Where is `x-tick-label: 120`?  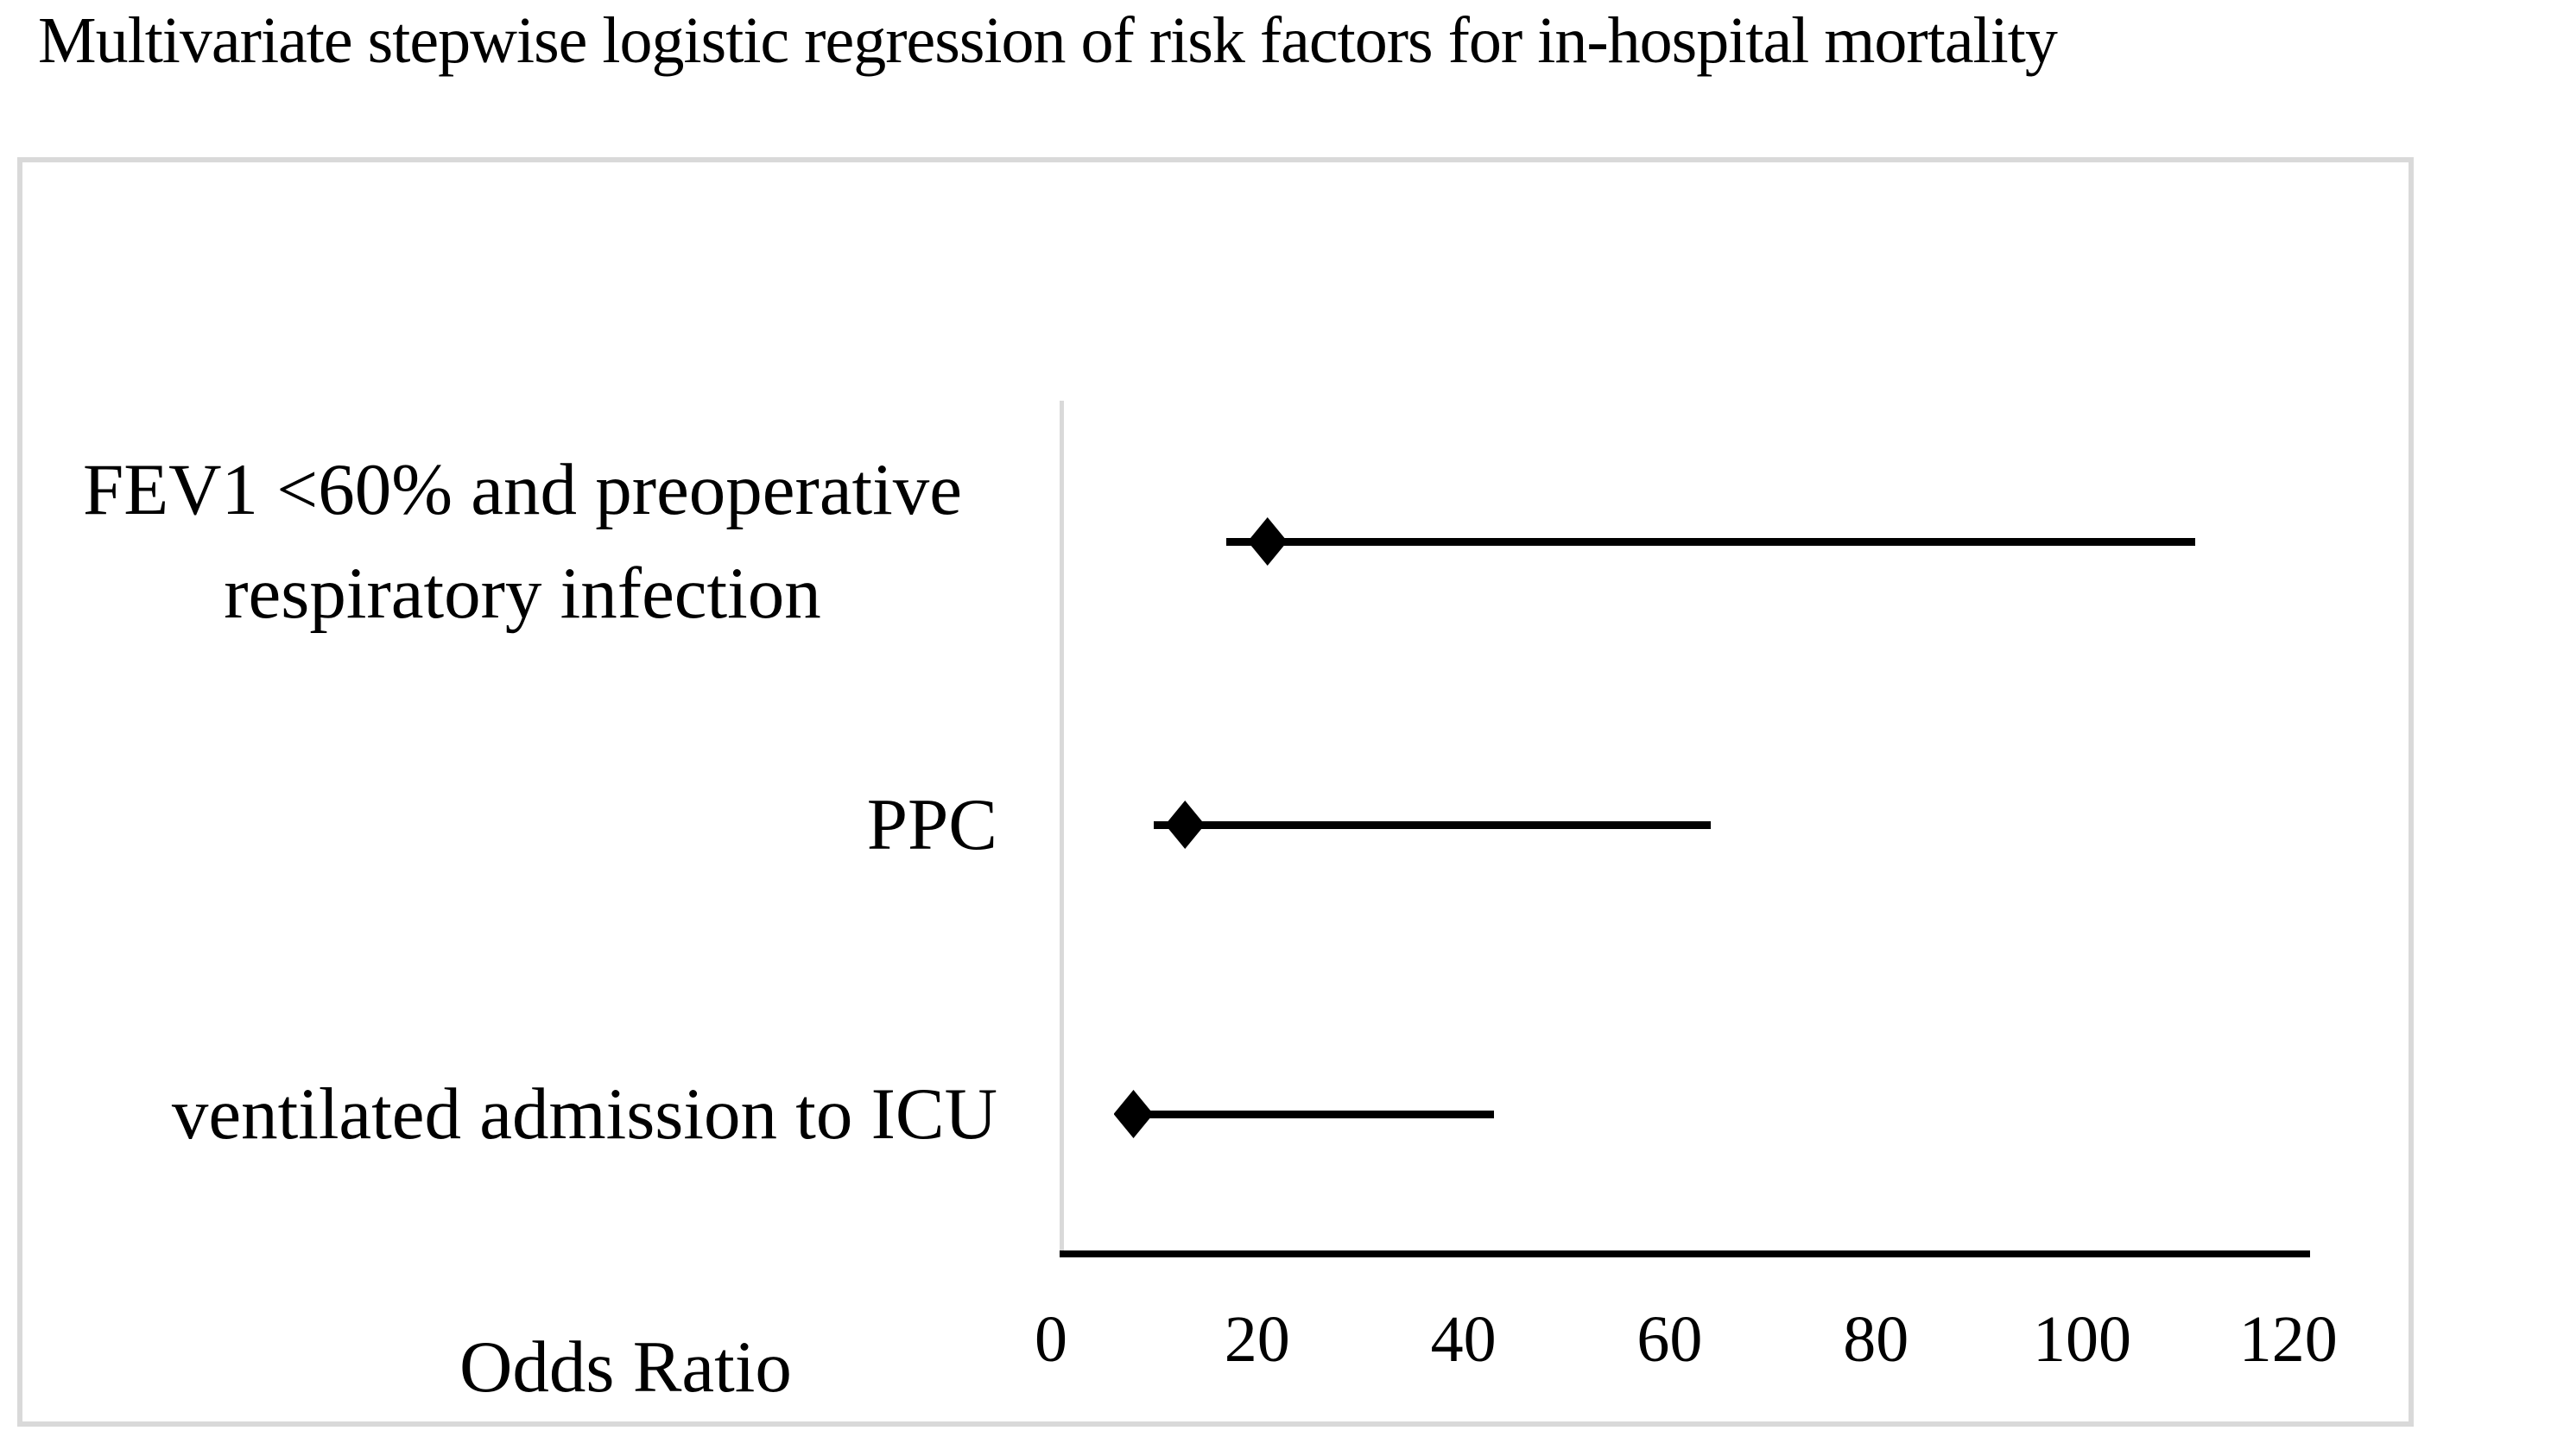 x-tick-label: 120 is located at coordinates (2288, 1340).